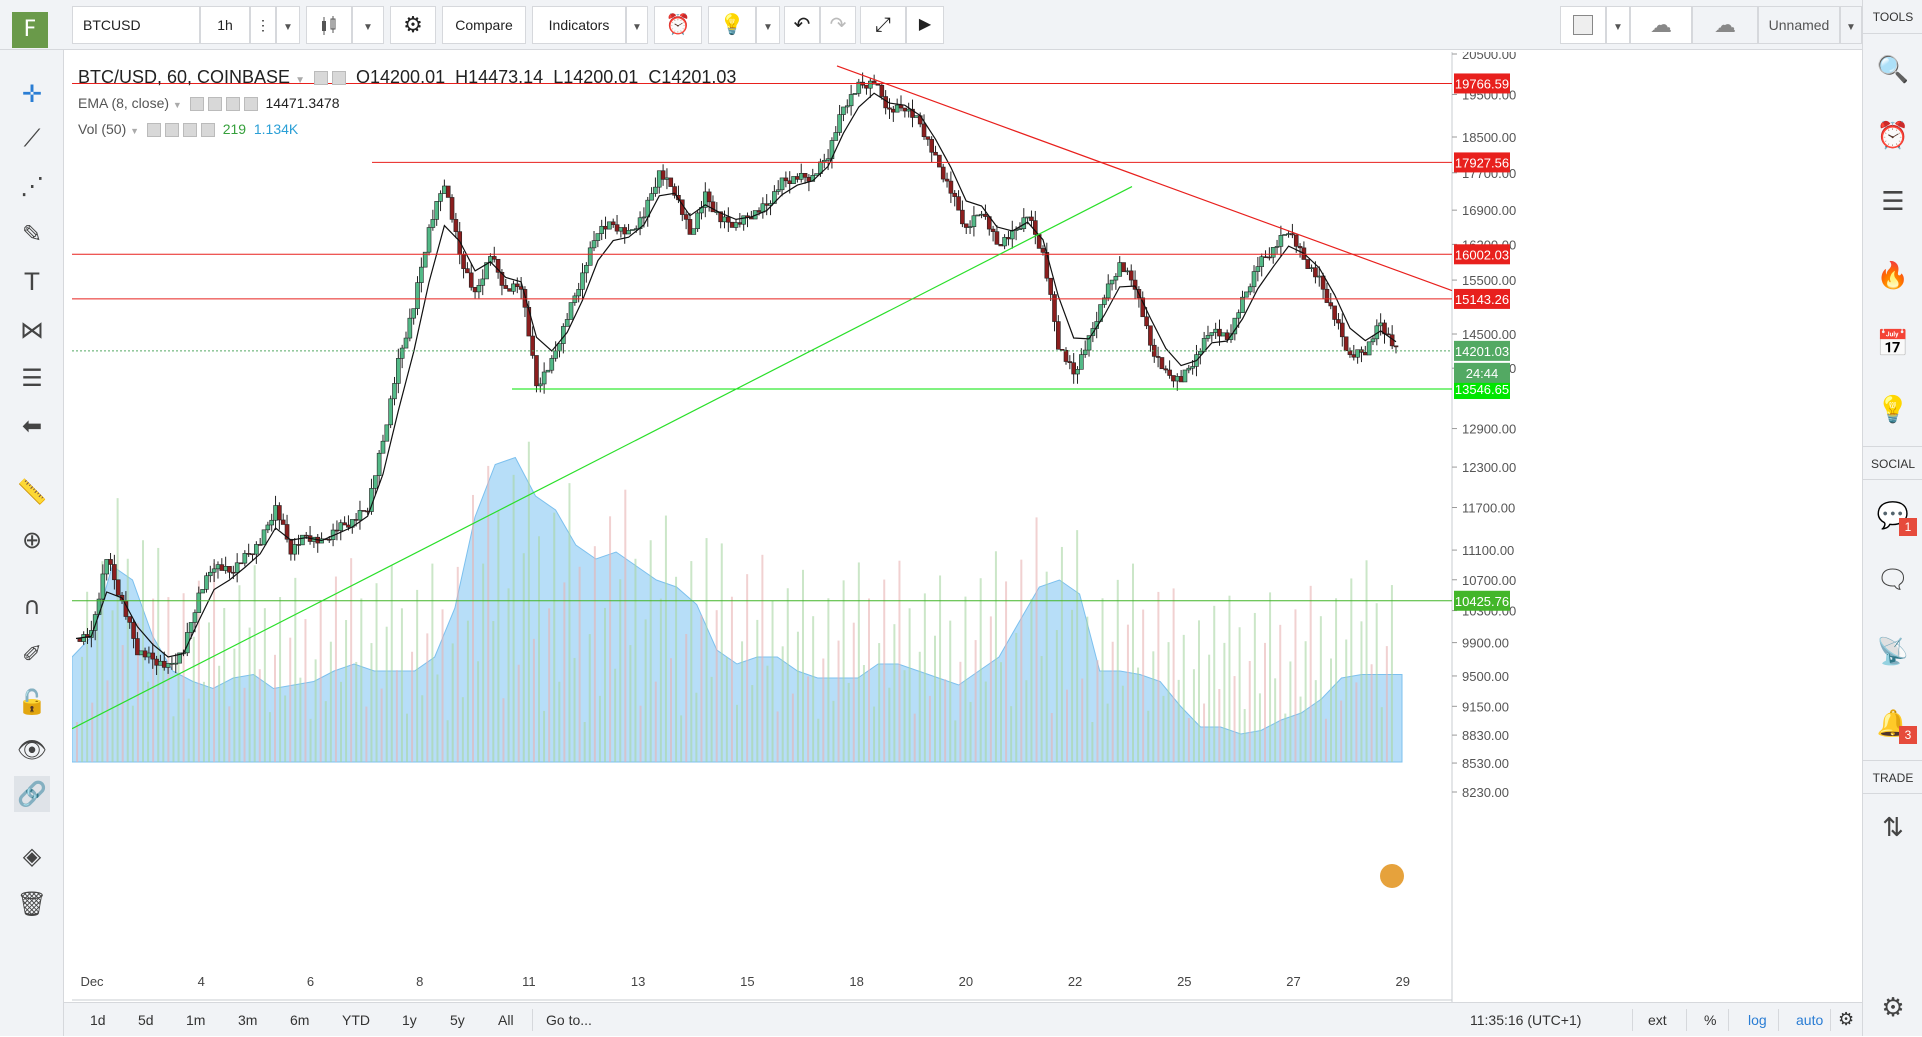 Image resolution: width=1922 pixels, height=1037 pixels. Describe the element at coordinates (32, 94) in the screenshot. I see `crosshair-icon: ✛` at that location.